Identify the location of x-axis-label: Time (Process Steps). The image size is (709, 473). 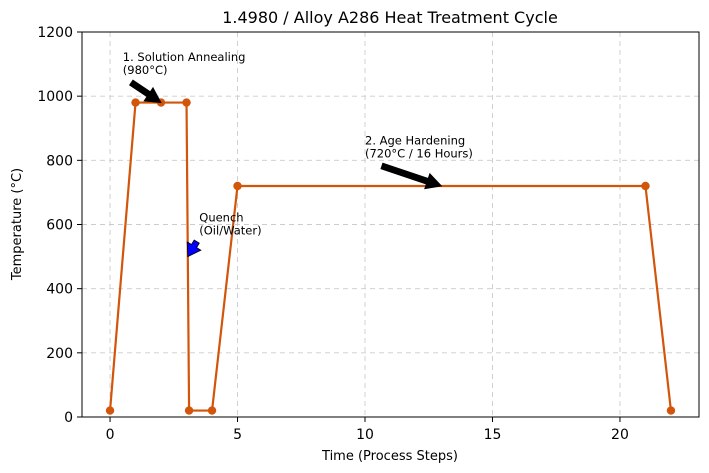
(389, 456).